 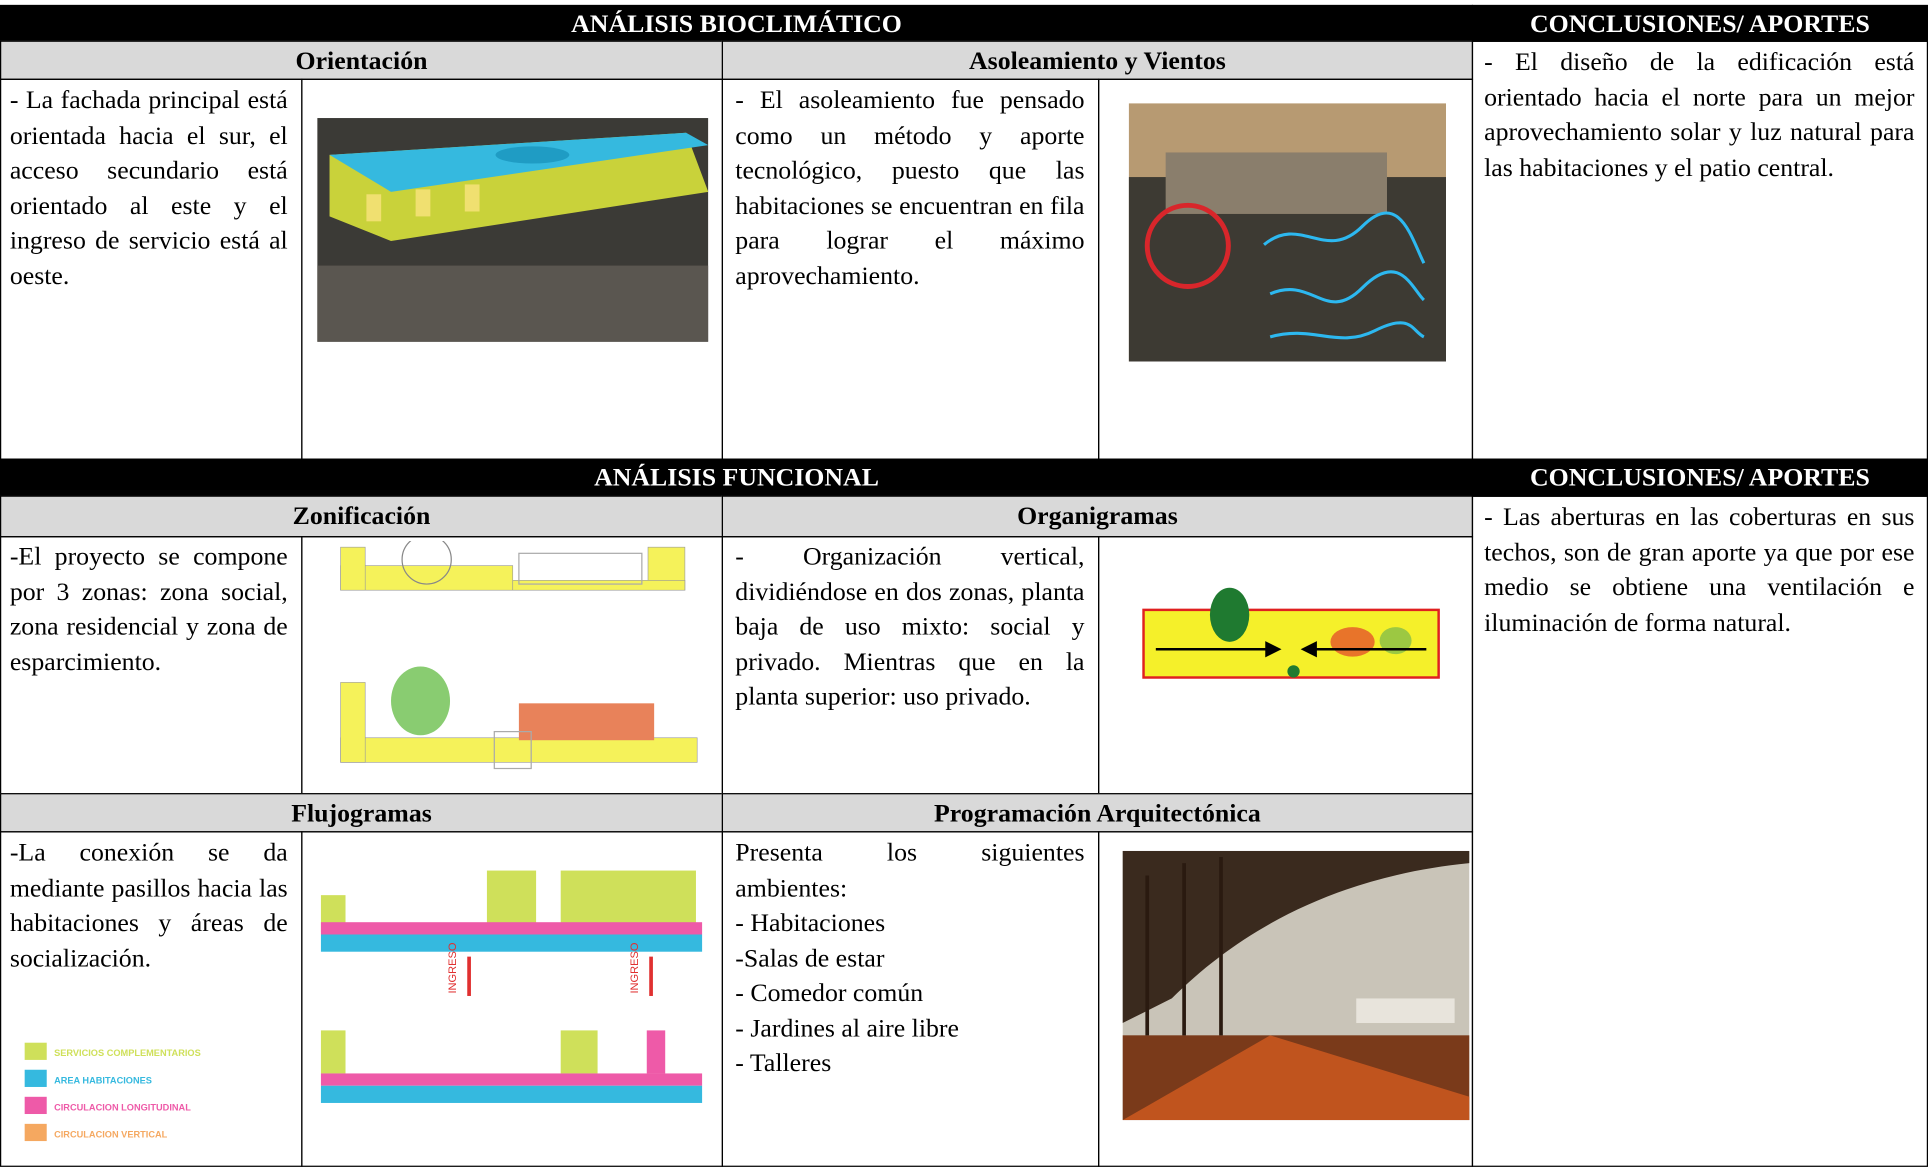 I want to click on cell, so click(x=1699, y=831).